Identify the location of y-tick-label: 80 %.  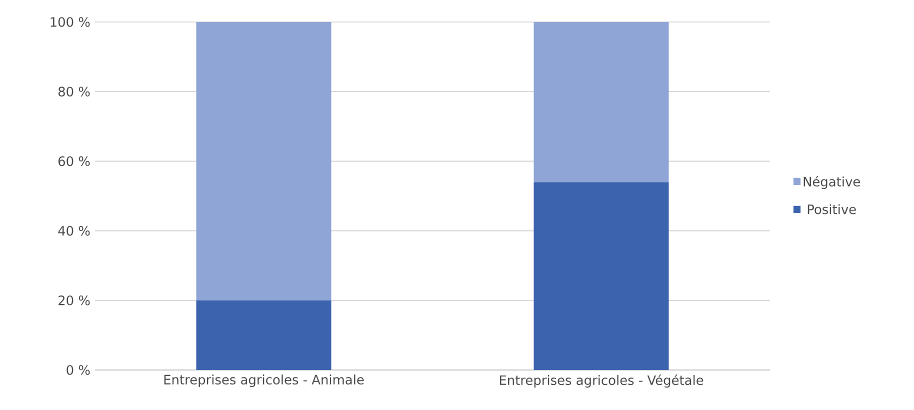
(74, 91).